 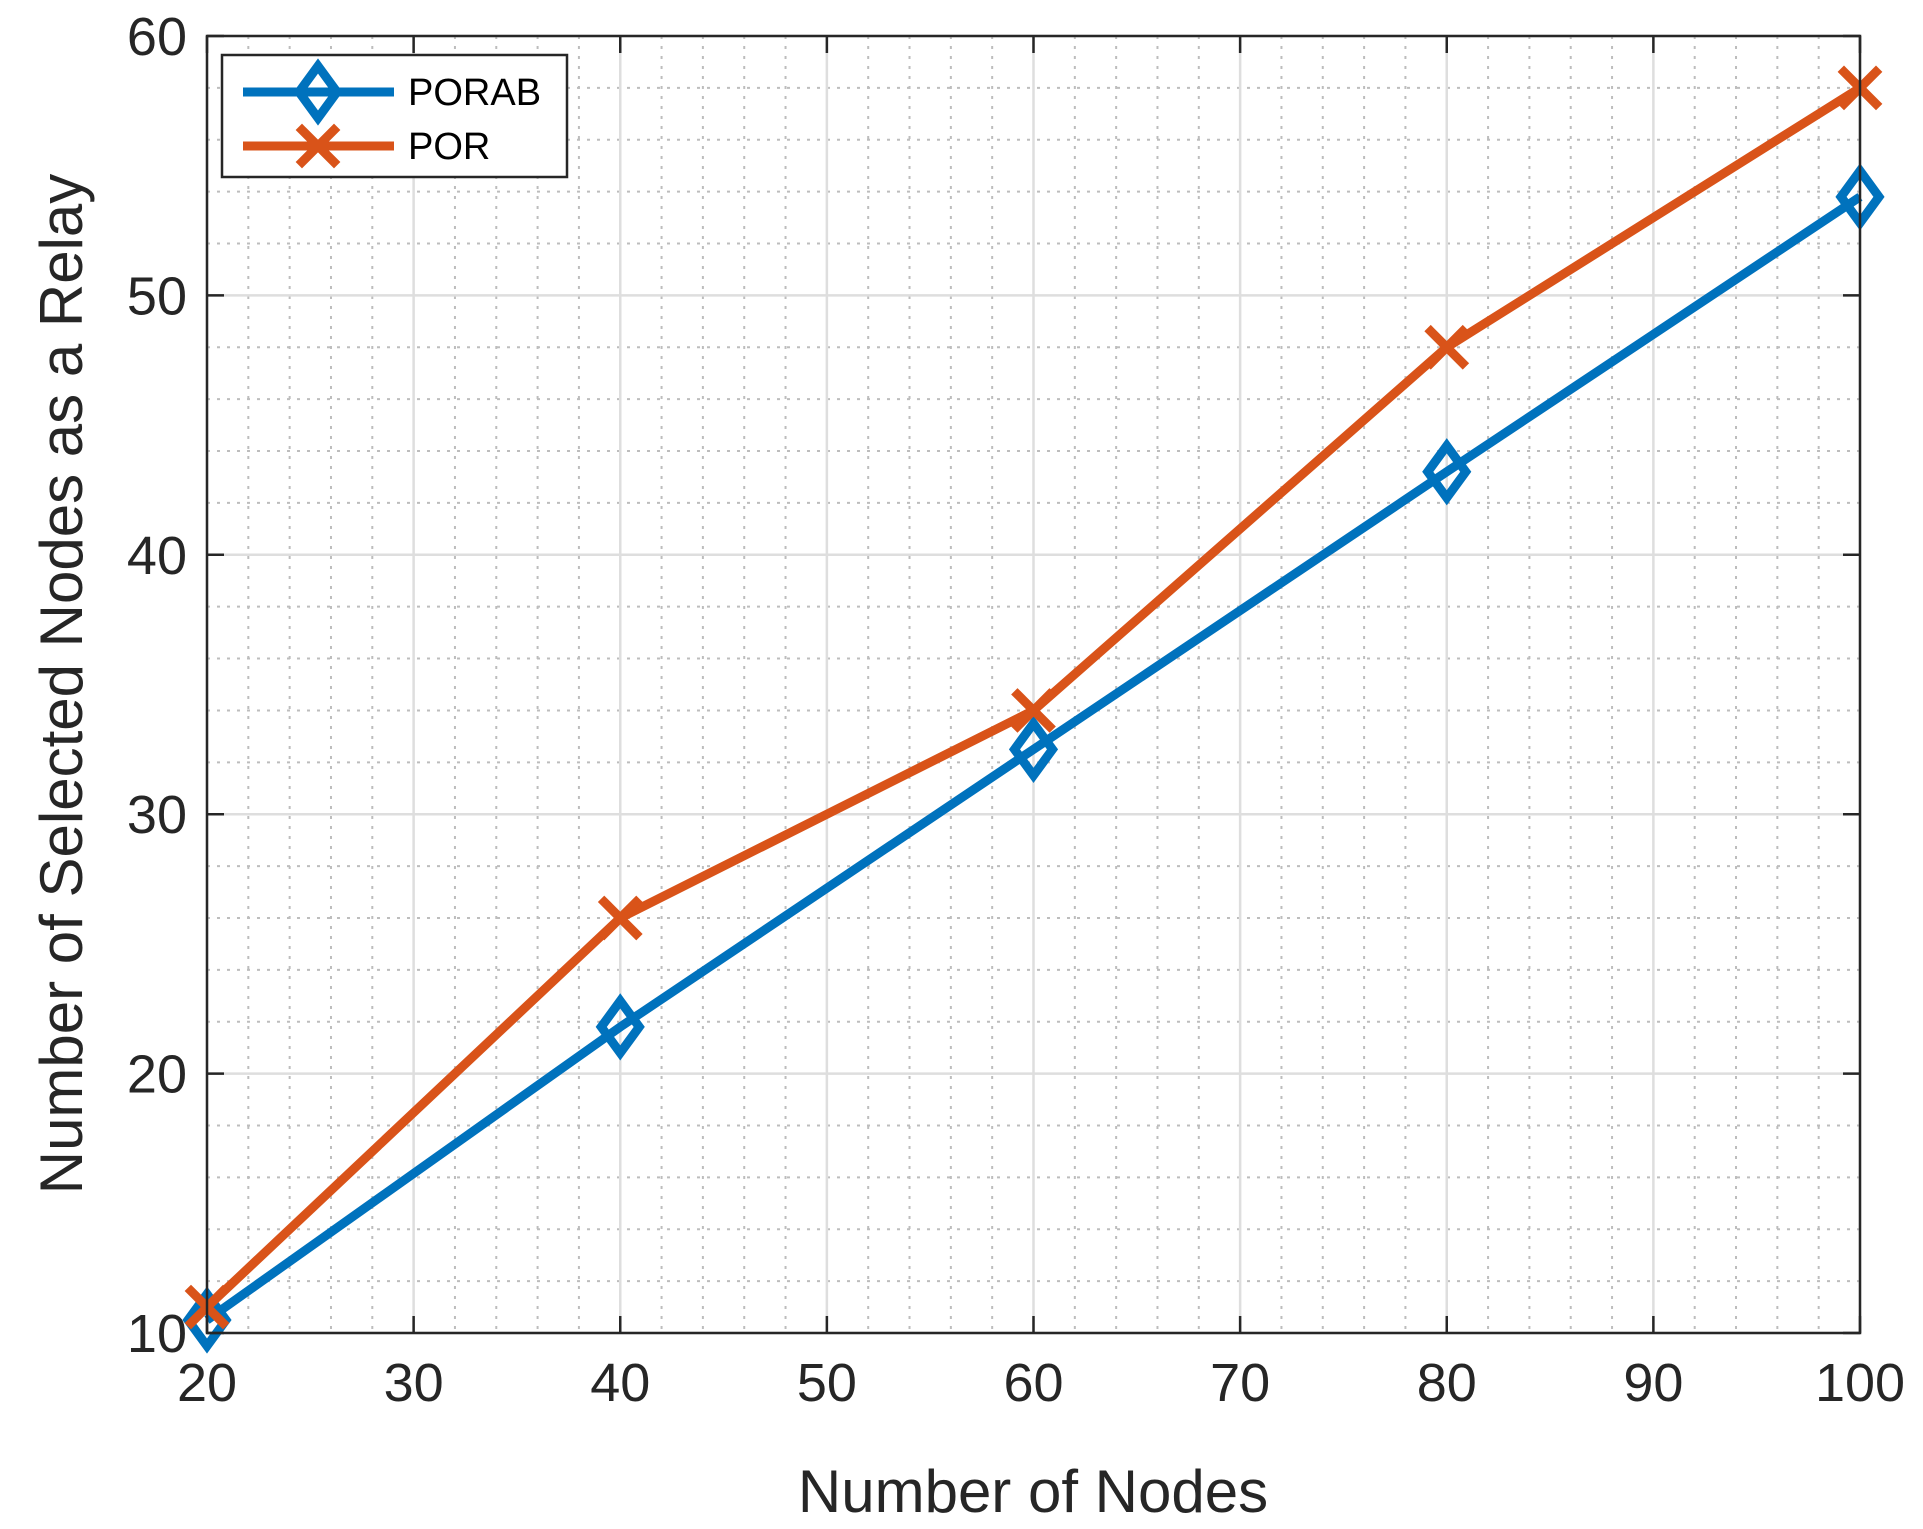 I want to click on y-tick-label: 30, so click(x=157, y=815).